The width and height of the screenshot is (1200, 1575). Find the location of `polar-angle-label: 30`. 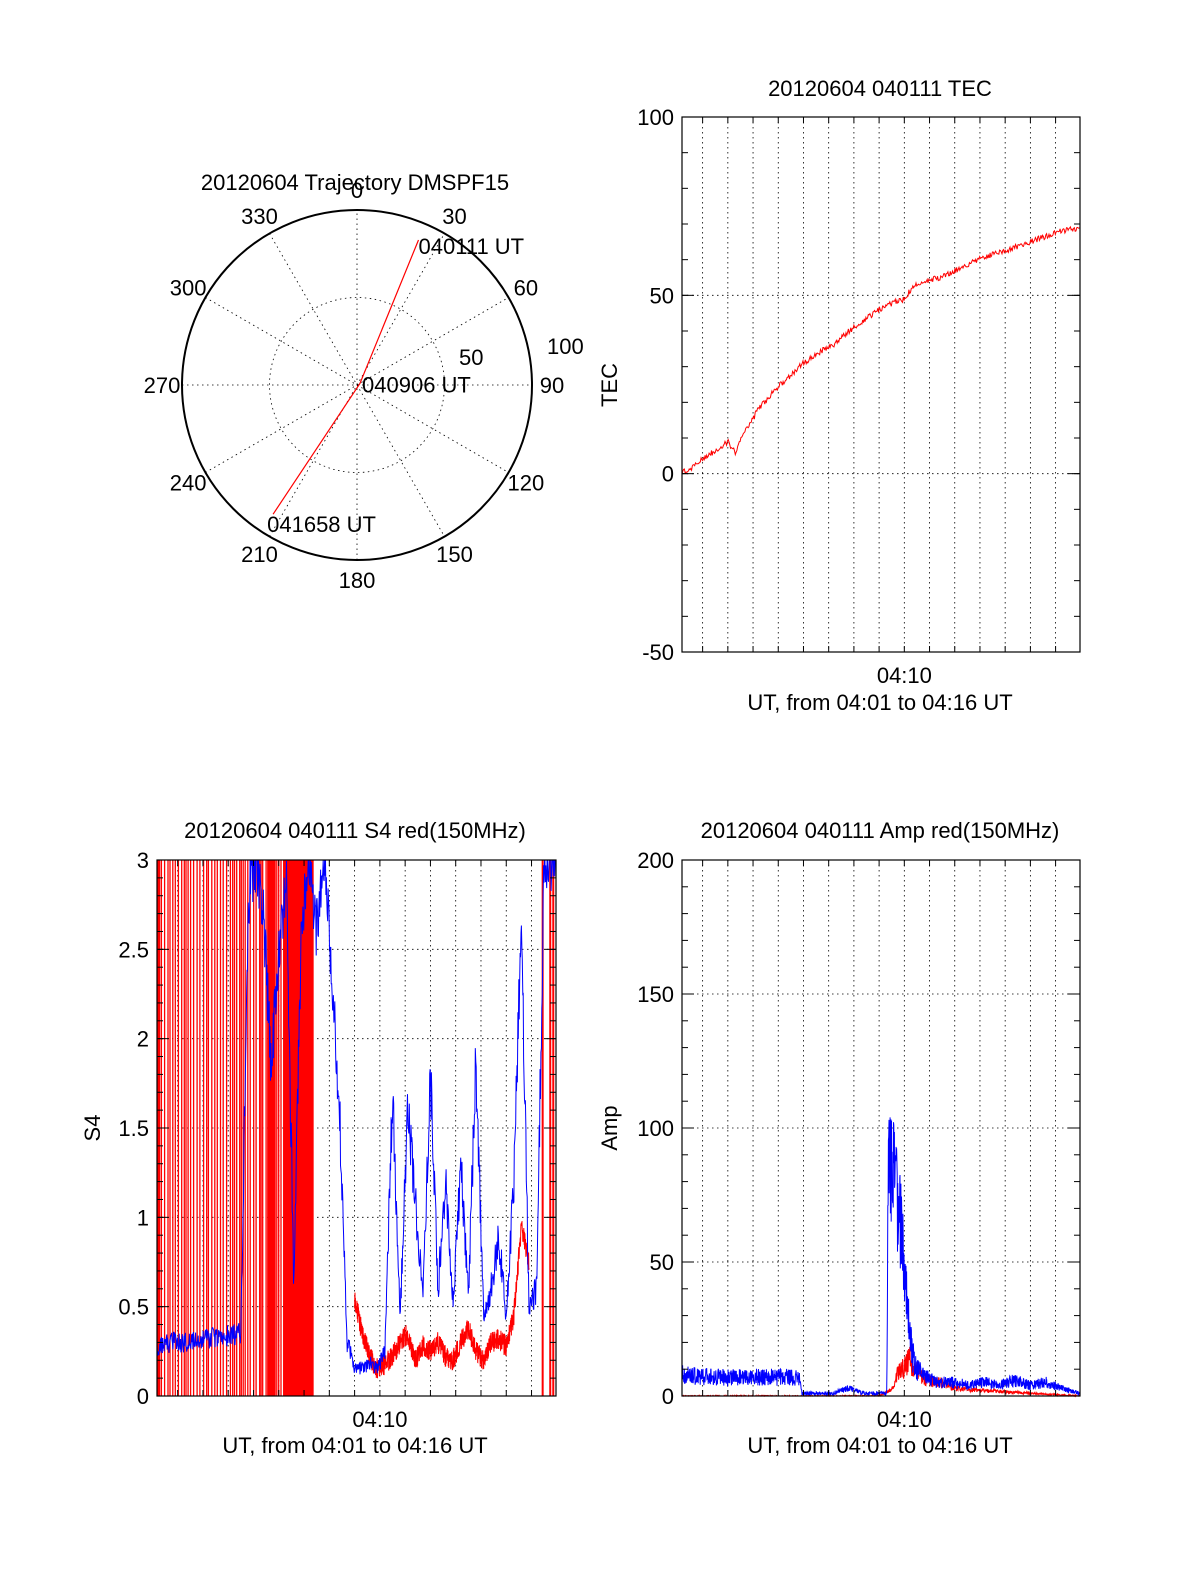

polar-angle-label: 30 is located at coordinates (454, 216).